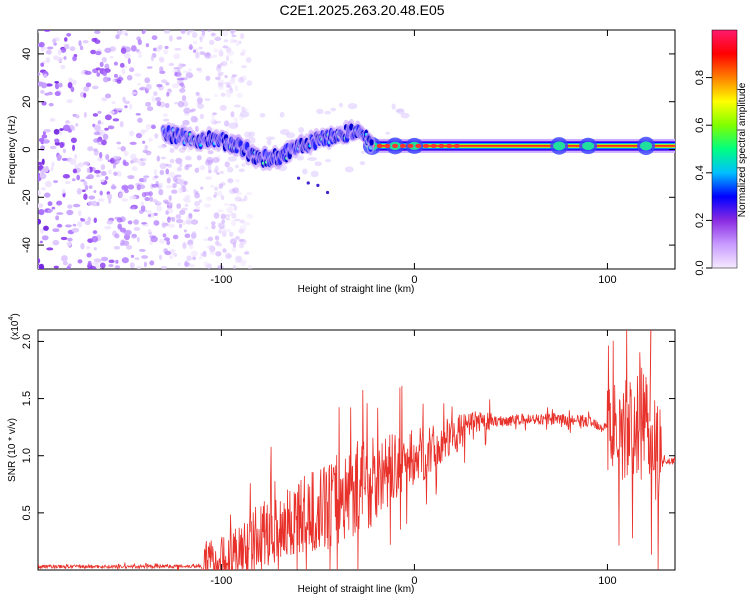  I want to click on spectrogram-ridge-stray, so click(318, 185).